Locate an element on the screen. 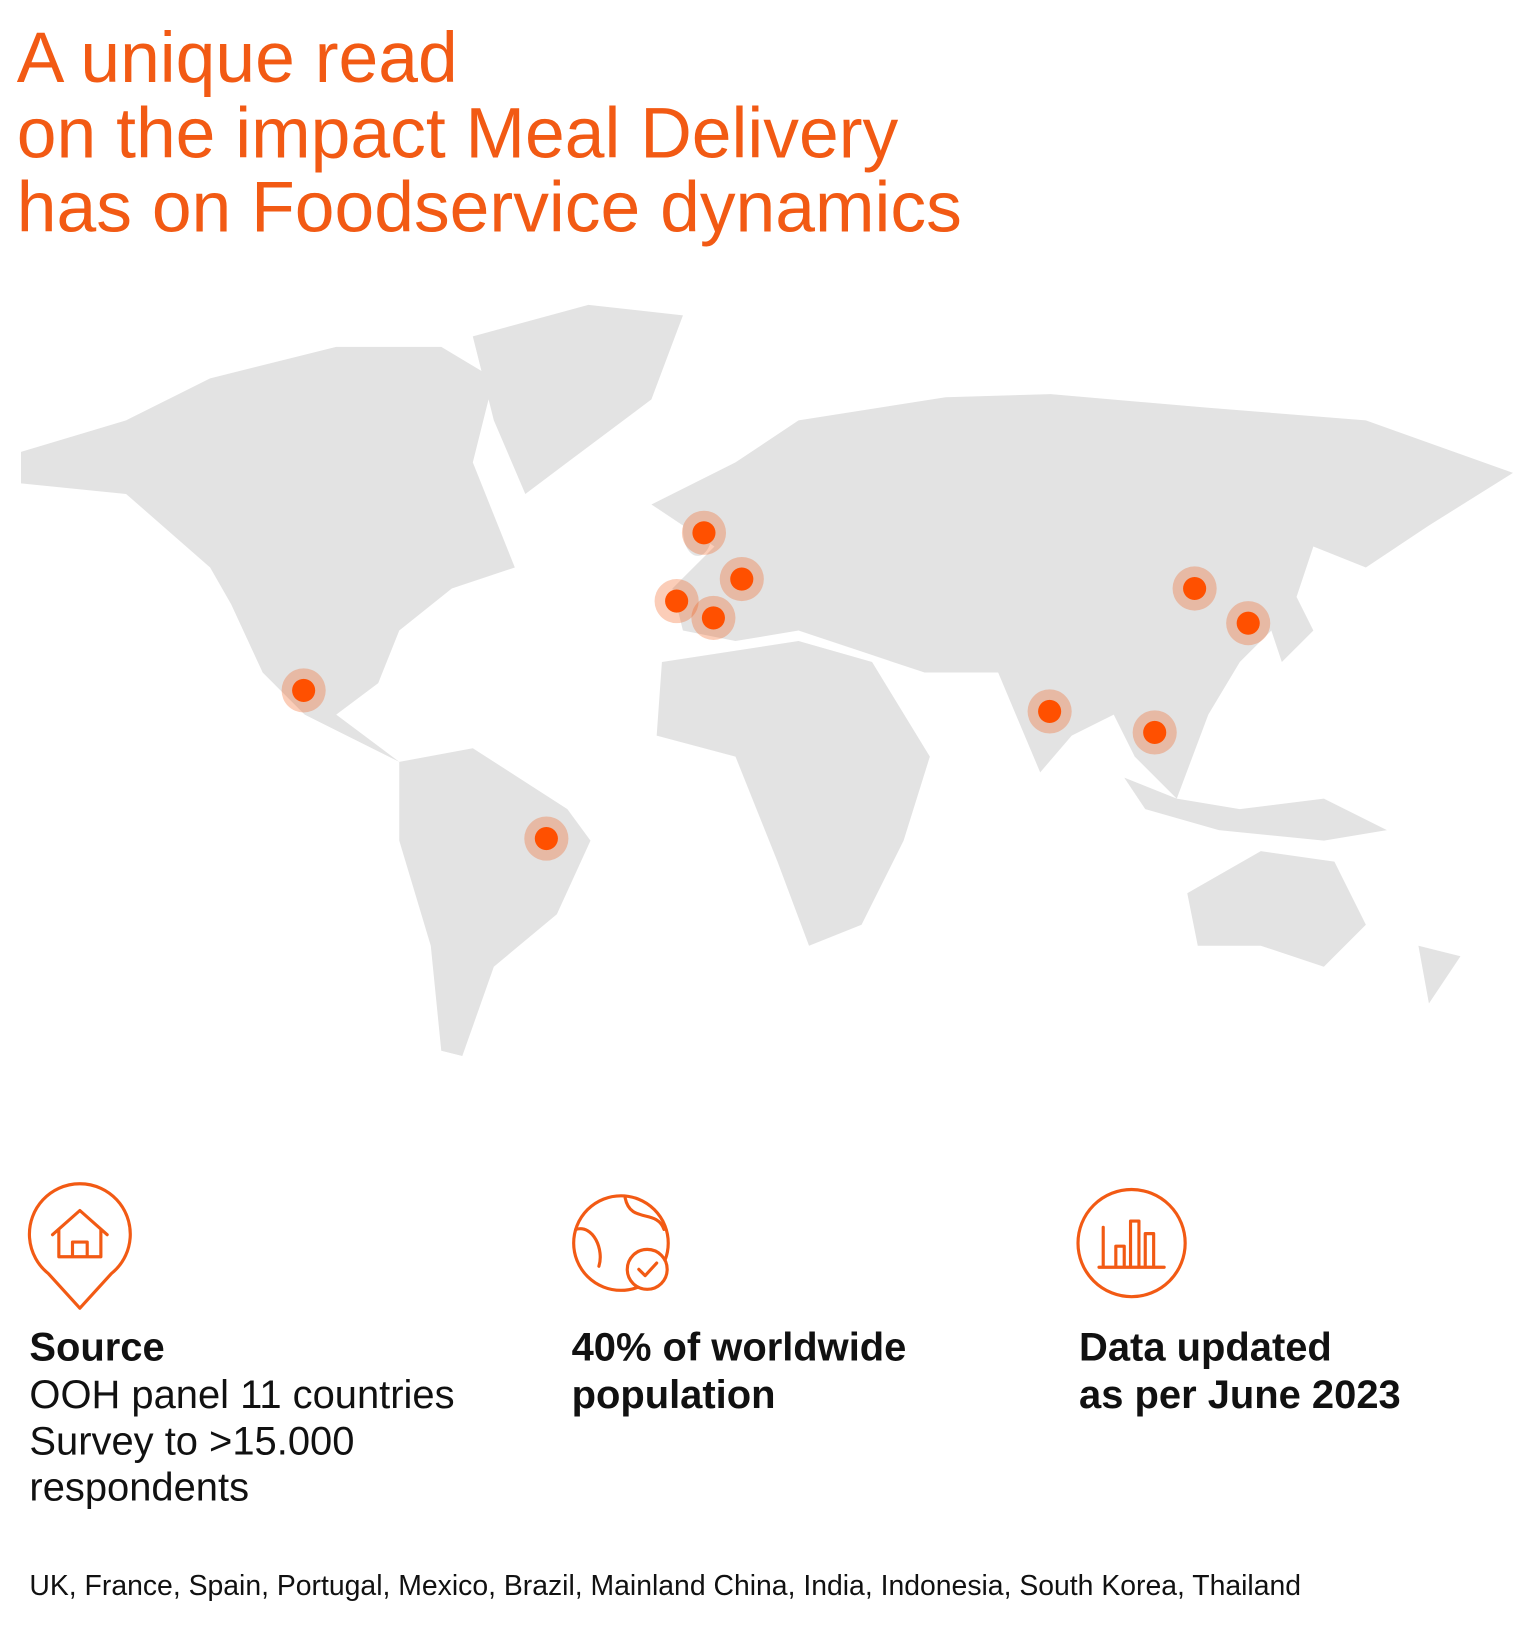 This screenshot has height=1633, width=1534. stat-heading: Source is located at coordinates (96, 1348).